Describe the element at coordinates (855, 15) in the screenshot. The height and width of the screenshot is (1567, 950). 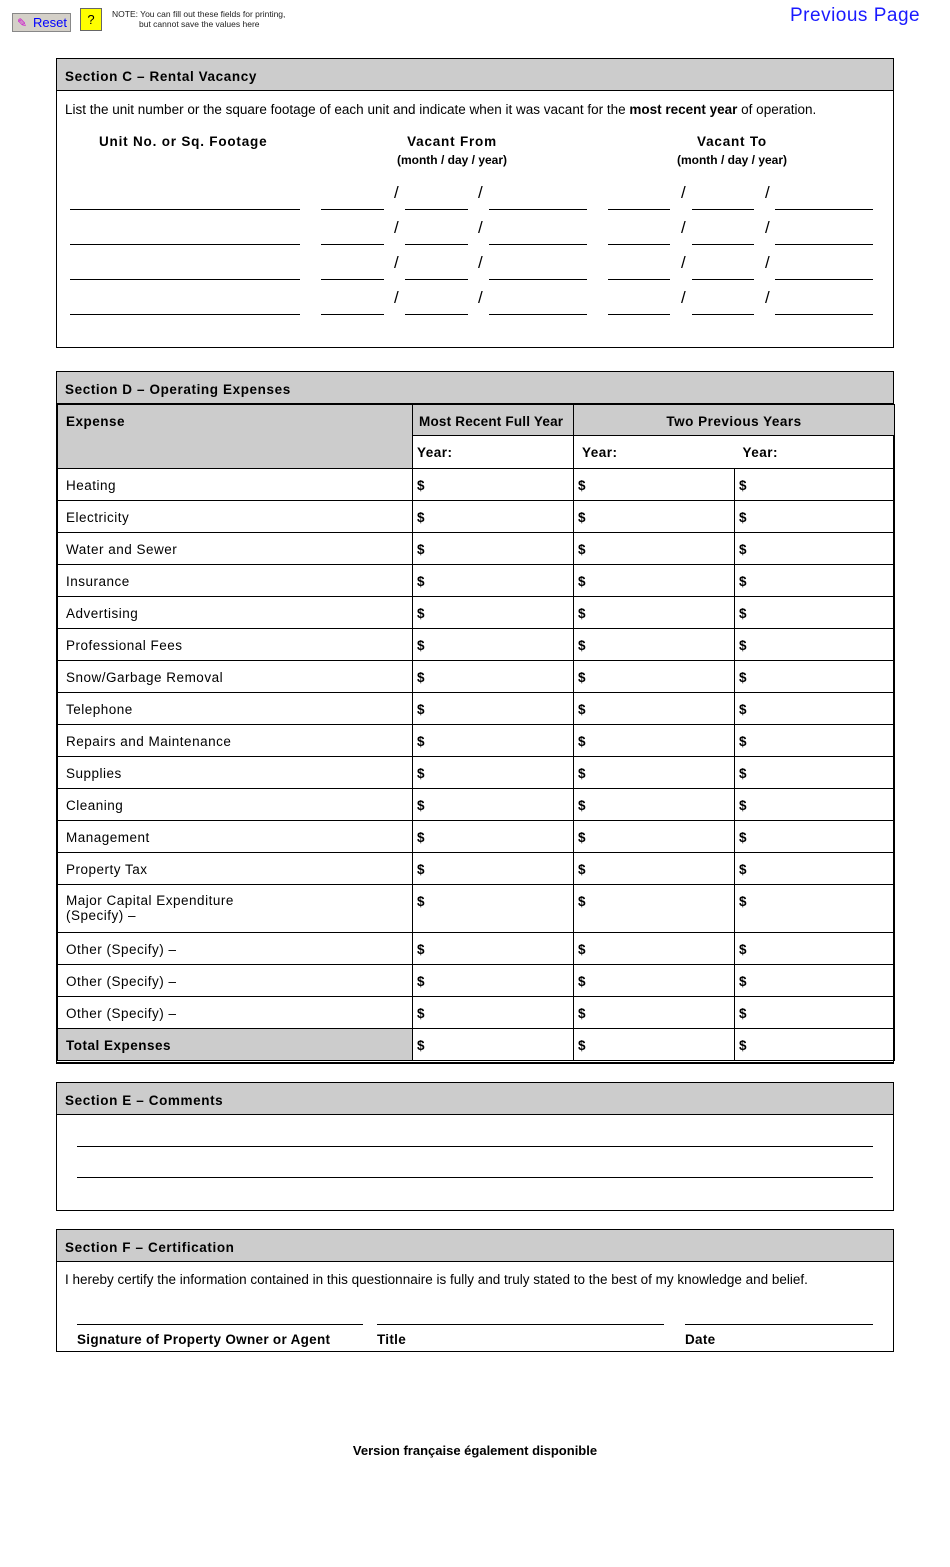
I see `previous-page-link: Previous Page` at that location.